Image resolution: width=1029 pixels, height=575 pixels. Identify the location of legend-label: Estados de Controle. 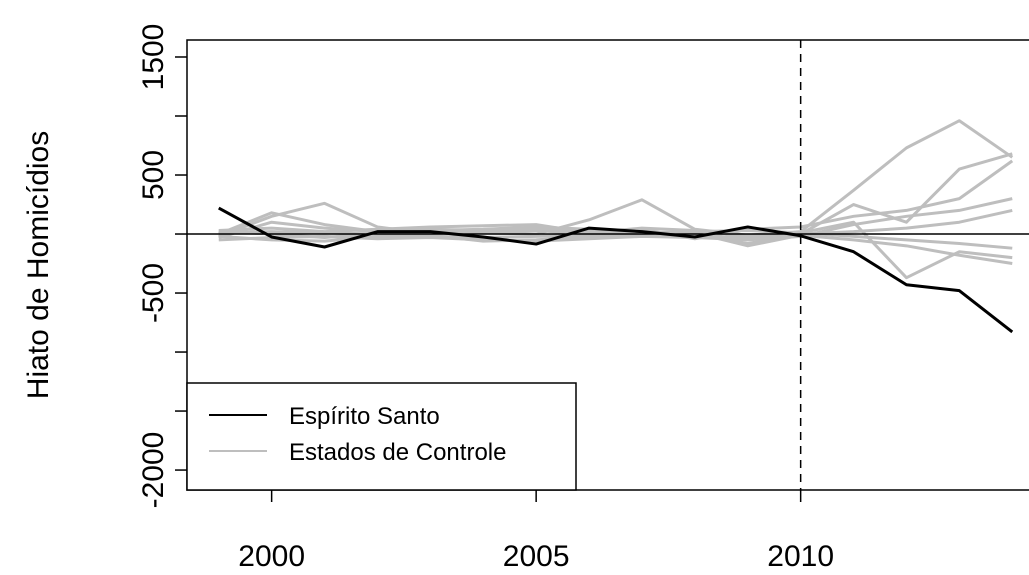
(397, 452).